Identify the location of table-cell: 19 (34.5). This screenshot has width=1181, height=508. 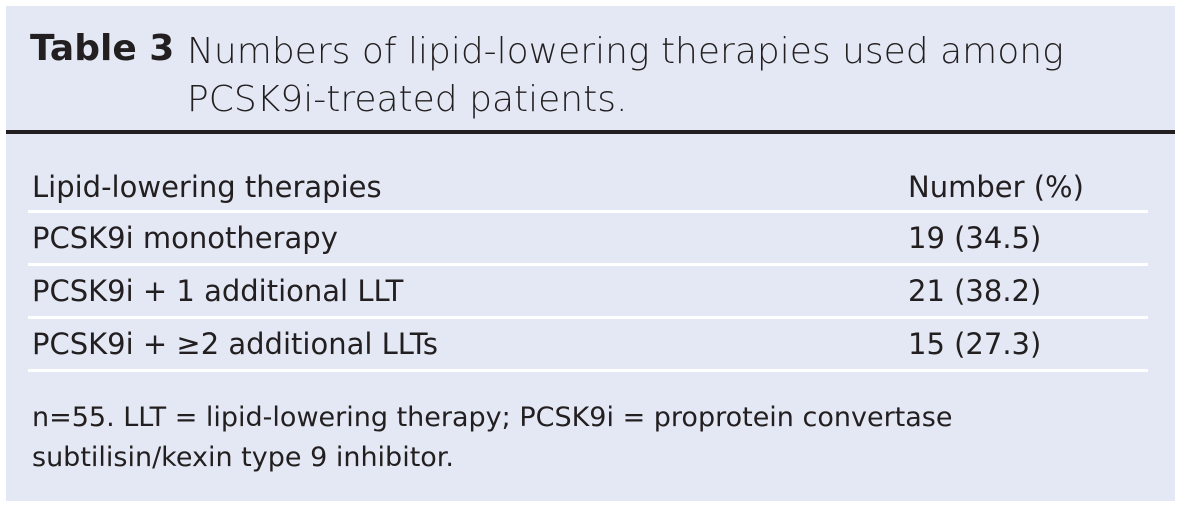
(1026, 238).